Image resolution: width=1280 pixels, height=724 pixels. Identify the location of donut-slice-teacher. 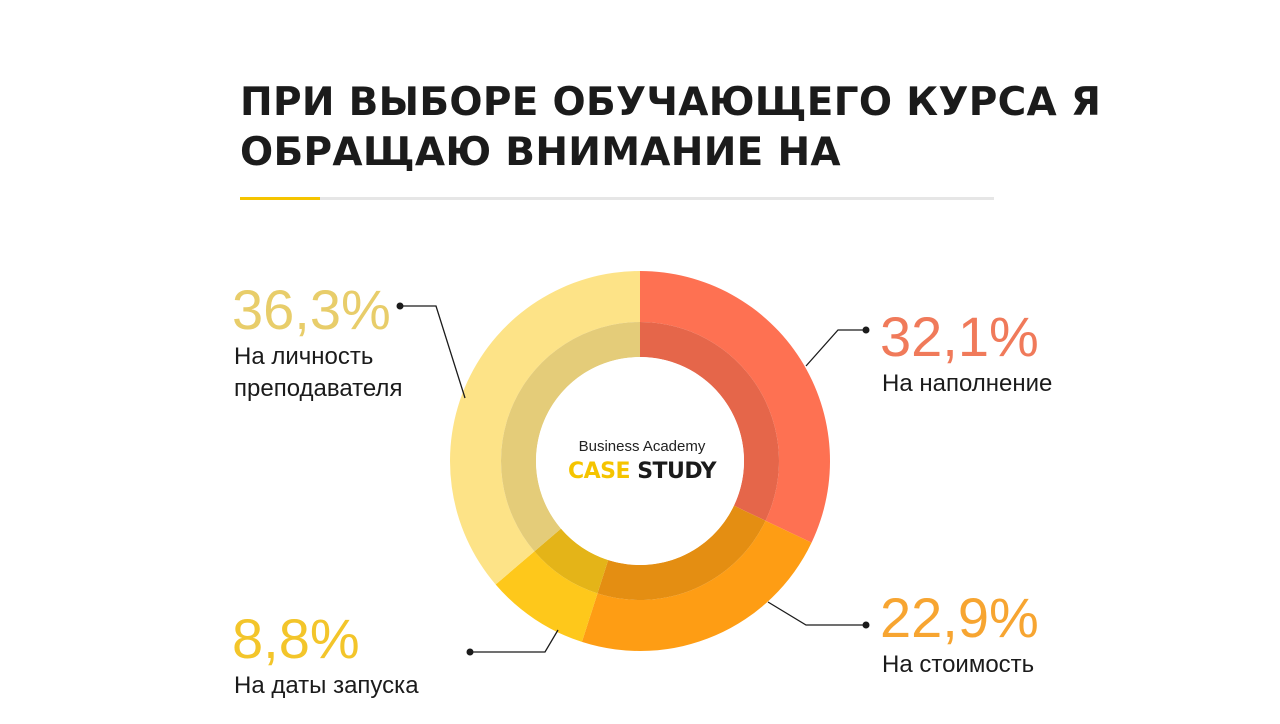
(545, 428).